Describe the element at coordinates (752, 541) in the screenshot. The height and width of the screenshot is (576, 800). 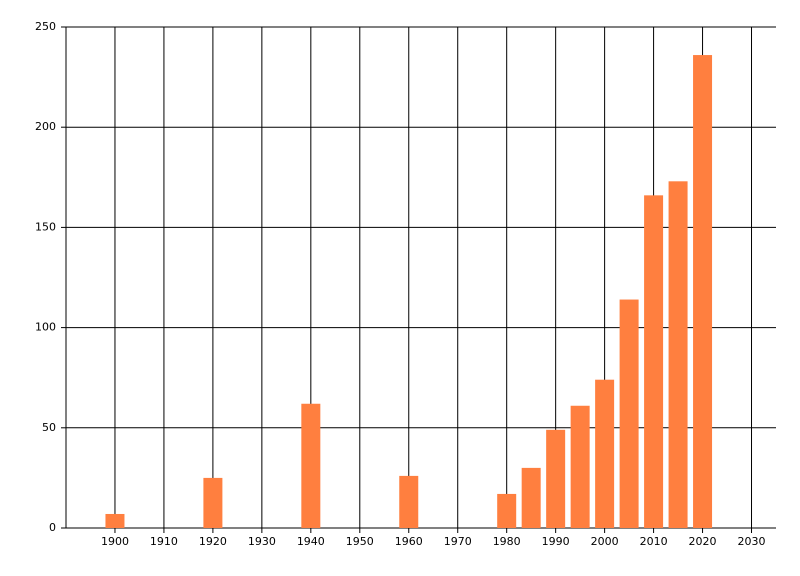
I see `x-tick-label: 2030` at that location.